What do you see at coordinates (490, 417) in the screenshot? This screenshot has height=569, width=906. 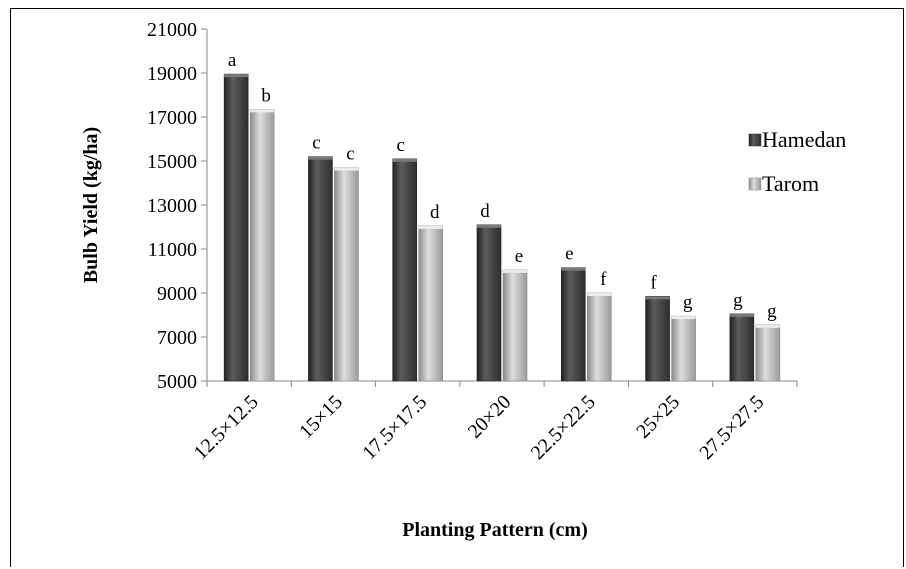 I see `x-tick-label: 20×20` at bounding box center [490, 417].